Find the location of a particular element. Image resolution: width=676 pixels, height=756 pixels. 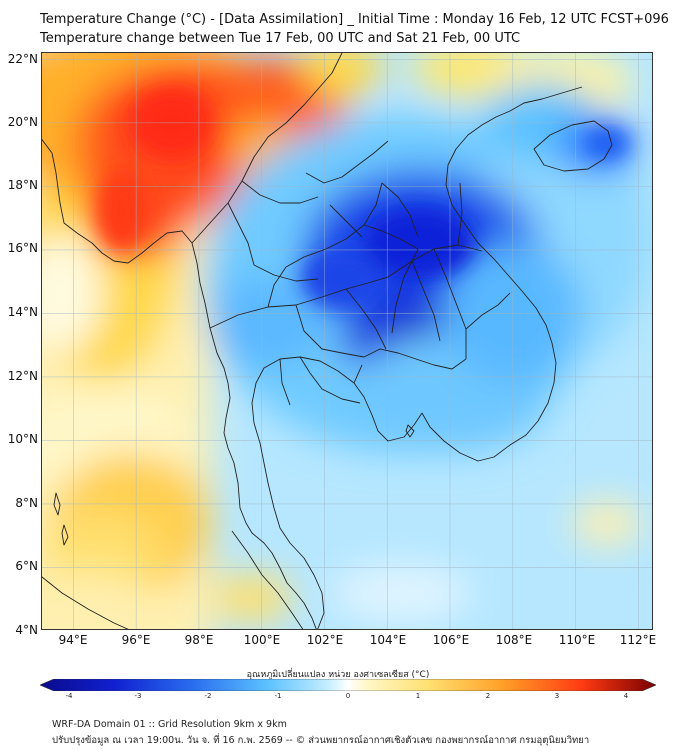

lon-label-104e: 104°E is located at coordinates (388, 640).